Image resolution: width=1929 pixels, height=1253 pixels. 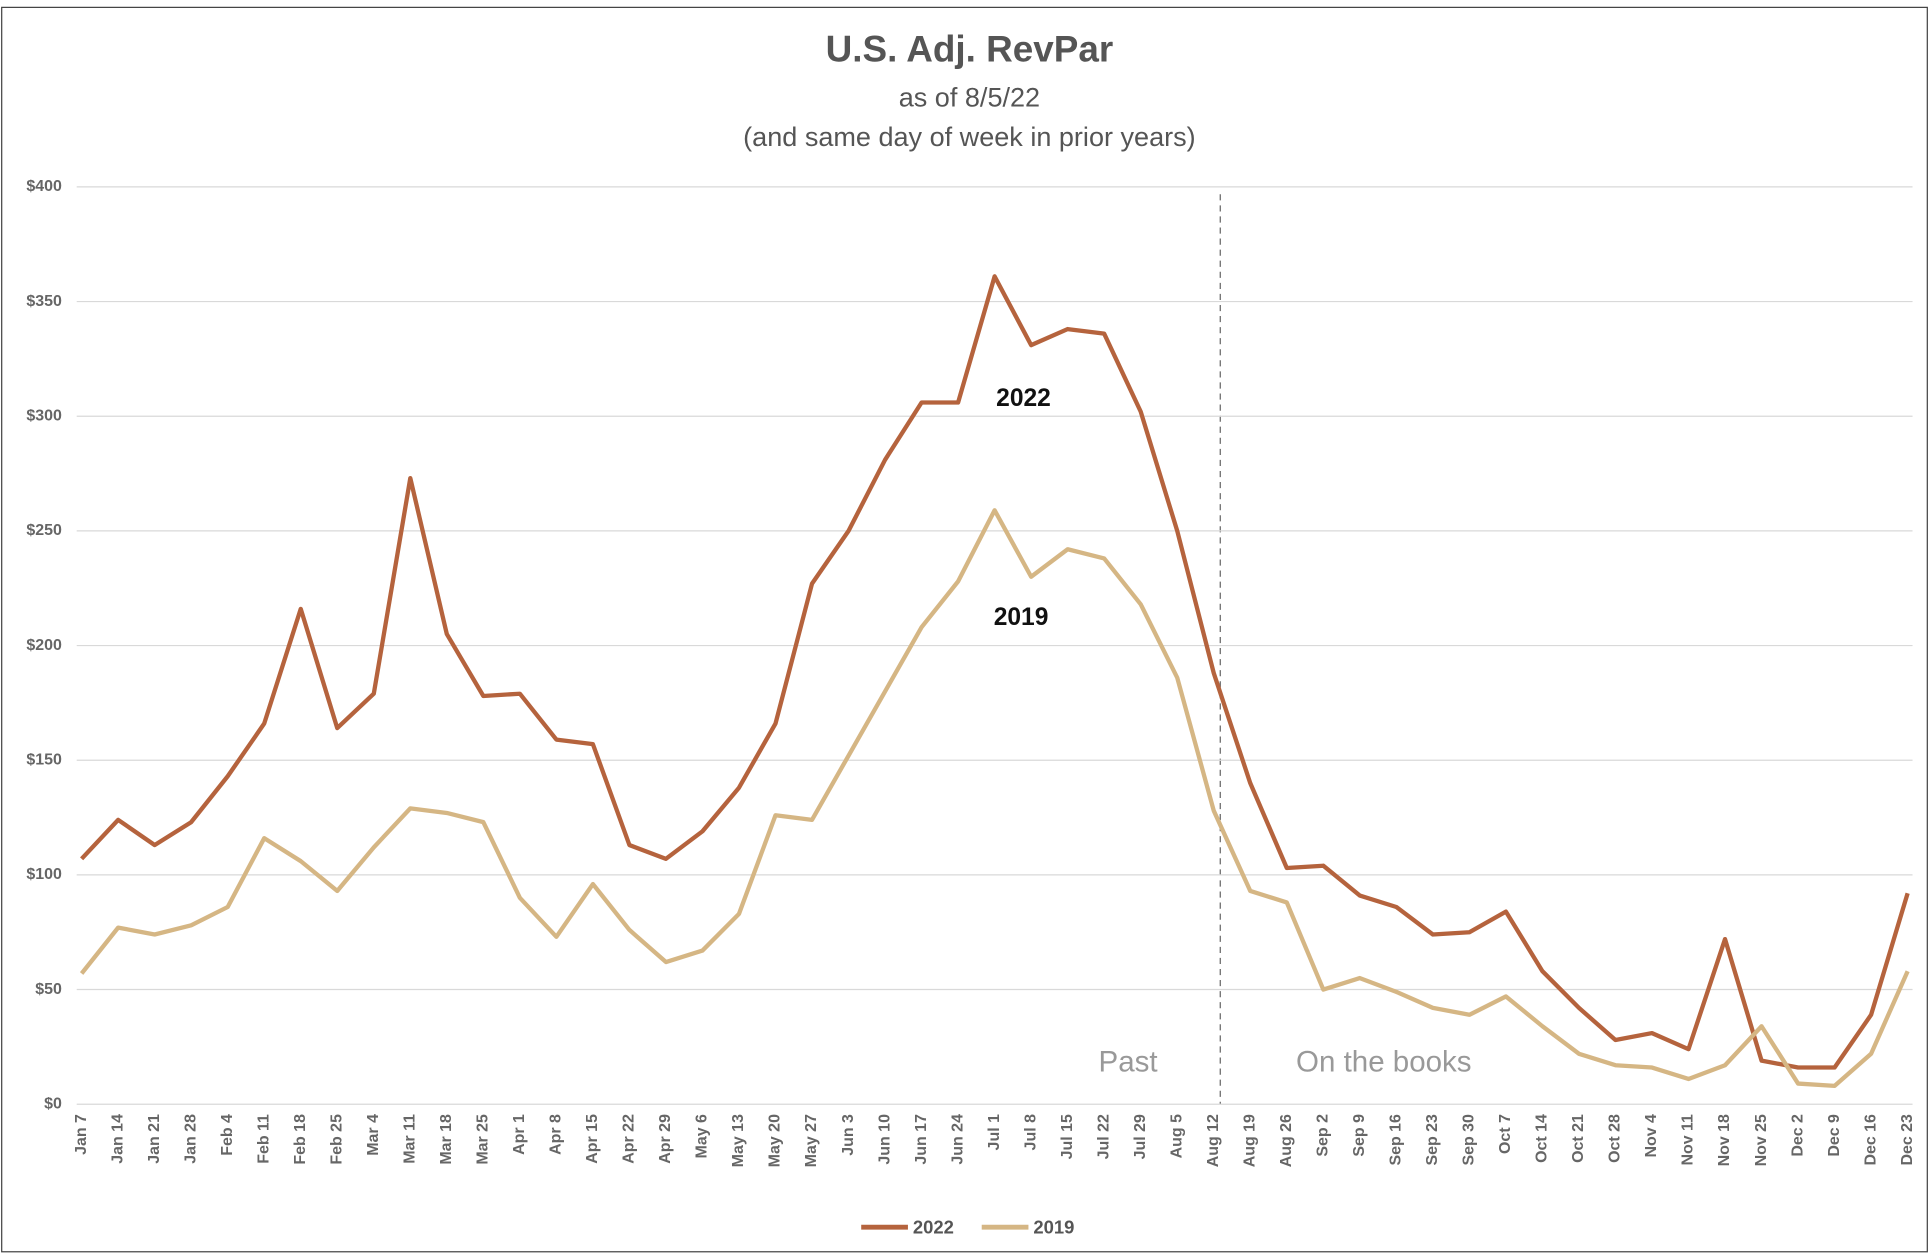 I want to click on x-tick-label: Apr 1, so click(x=519, y=1134).